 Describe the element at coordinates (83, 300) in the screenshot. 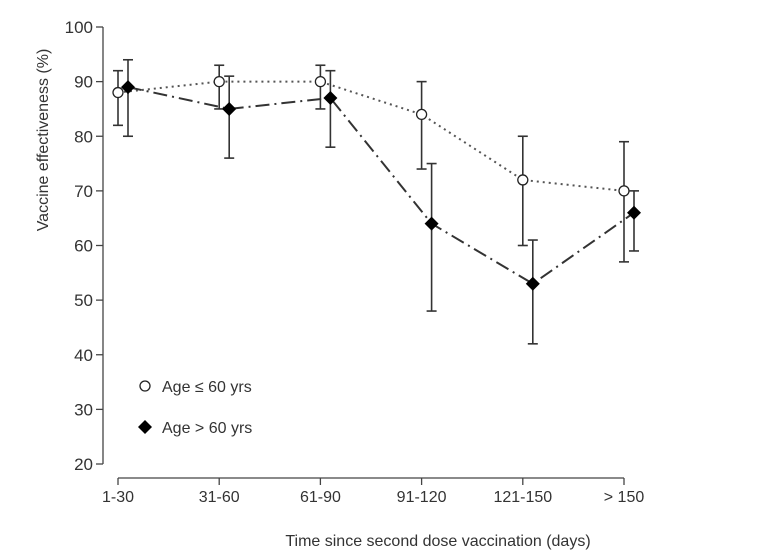

I see `y-tick-label: 50` at that location.